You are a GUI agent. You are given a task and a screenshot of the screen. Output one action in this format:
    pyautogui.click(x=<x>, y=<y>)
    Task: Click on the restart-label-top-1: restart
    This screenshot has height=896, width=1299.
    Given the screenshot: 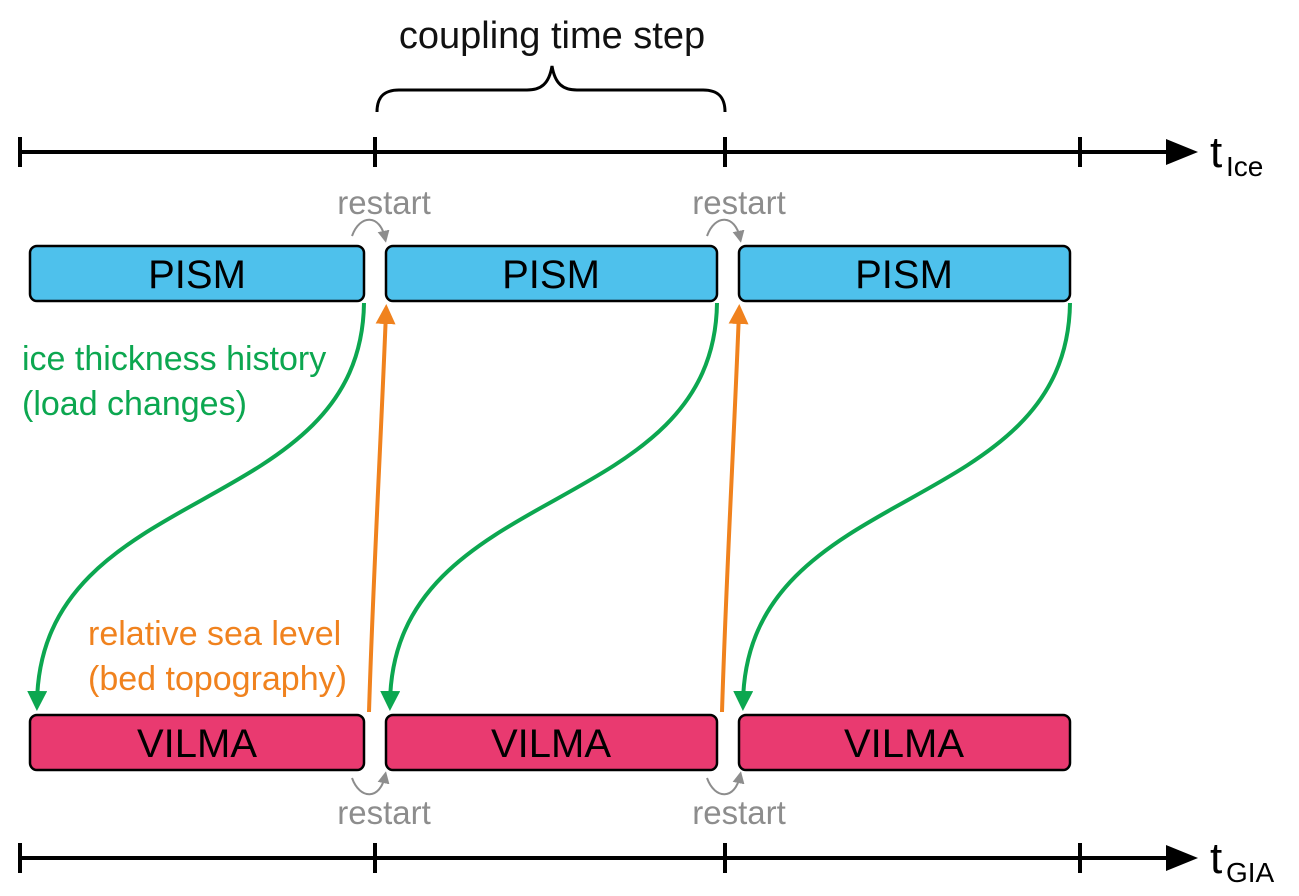 What is the action you would take?
    pyautogui.click(x=384, y=202)
    